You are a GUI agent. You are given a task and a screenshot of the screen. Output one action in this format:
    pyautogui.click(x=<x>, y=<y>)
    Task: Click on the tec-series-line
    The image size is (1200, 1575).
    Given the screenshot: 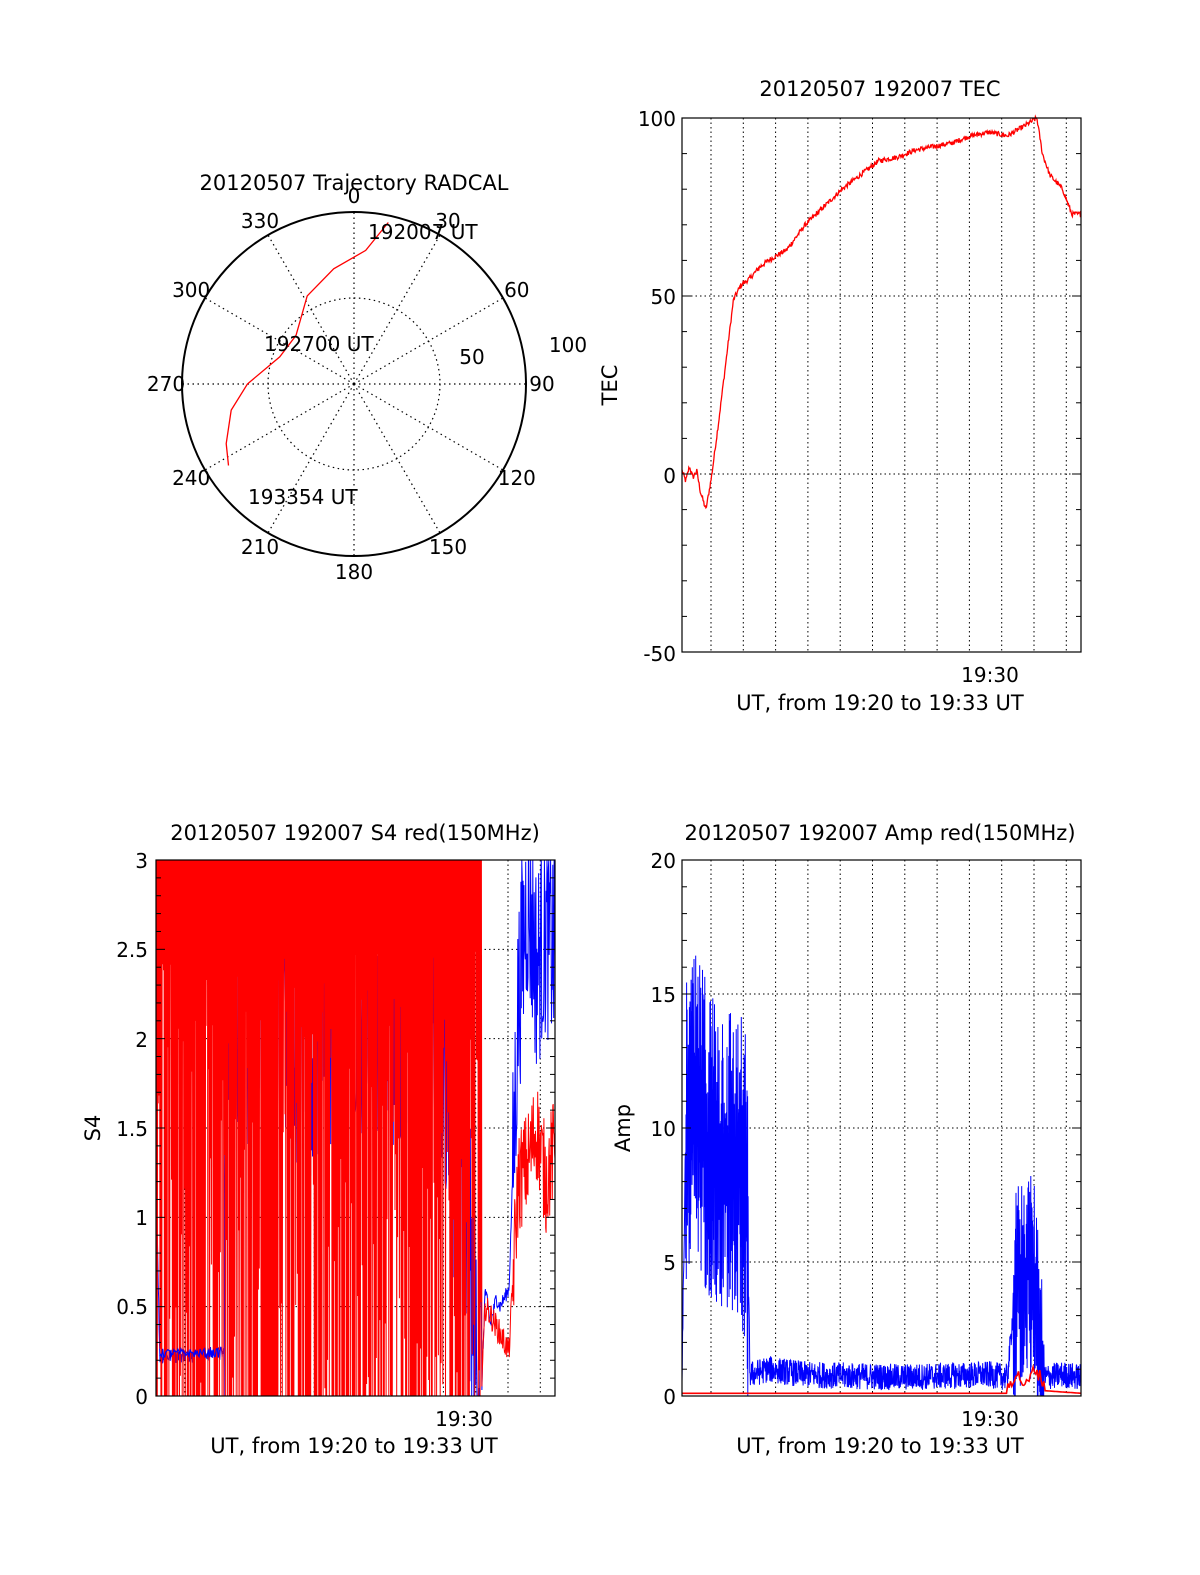 What is the action you would take?
    pyautogui.click(x=881, y=312)
    